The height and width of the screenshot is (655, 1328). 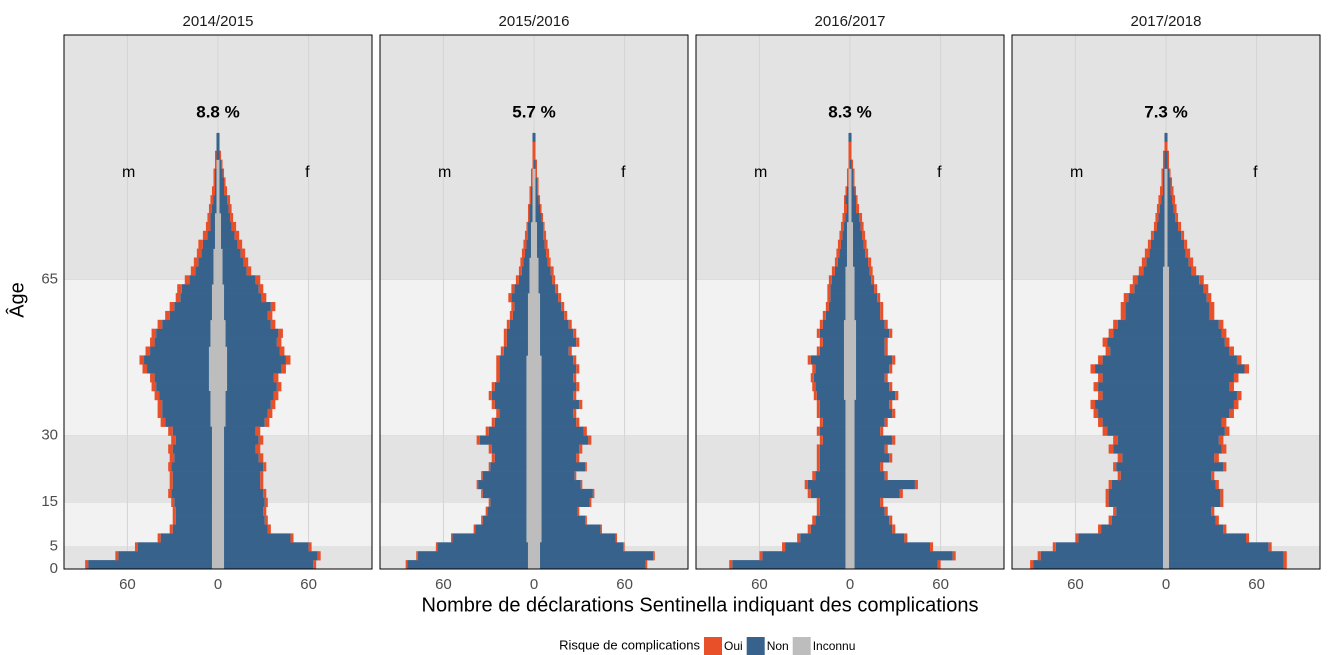 What do you see at coordinates (16, 300) in the screenshot?
I see `y-axis-label: Âge` at bounding box center [16, 300].